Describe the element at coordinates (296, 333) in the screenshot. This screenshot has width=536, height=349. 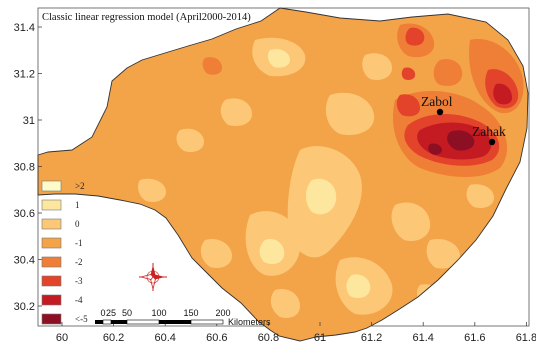
I see `x-axis: 60 60.2 60.4 60.6 60.8 61 61.2 61.4 61.6 61.8` at that location.